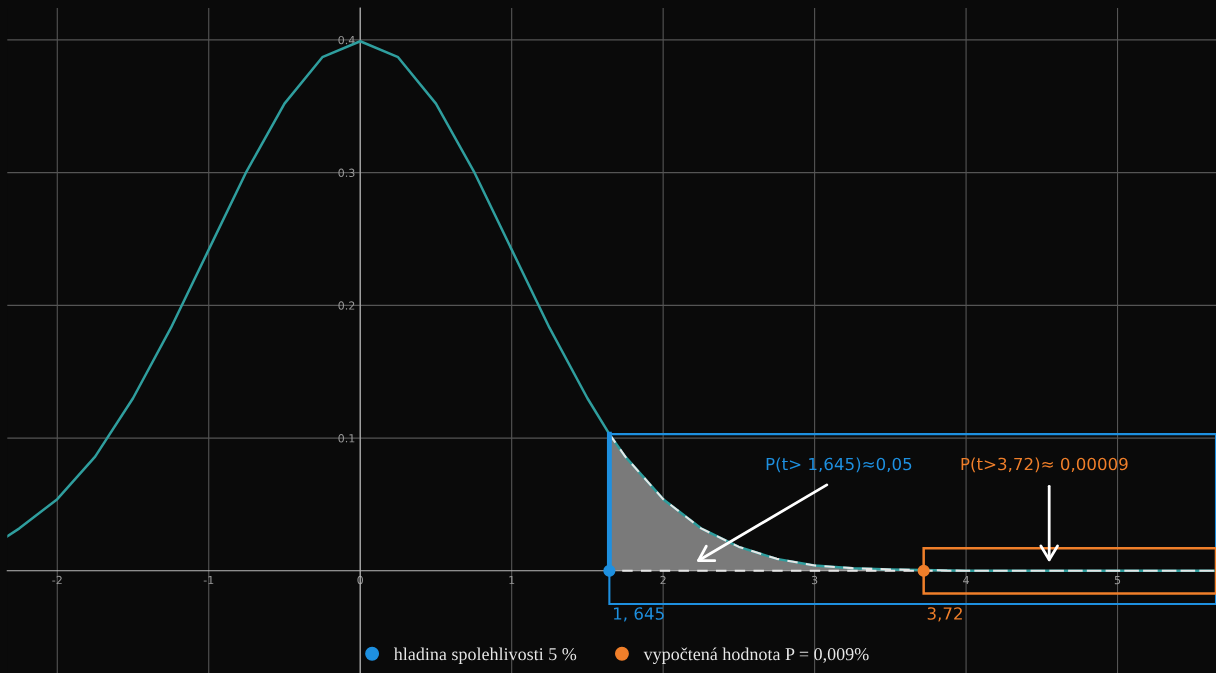 This screenshot has height=673, width=1216. What do you see at coordinates (756, 655) in the screenshot?
I see `legend-label: vypočtená hodnota P = 0,009%` at bounding box center [756, 655].